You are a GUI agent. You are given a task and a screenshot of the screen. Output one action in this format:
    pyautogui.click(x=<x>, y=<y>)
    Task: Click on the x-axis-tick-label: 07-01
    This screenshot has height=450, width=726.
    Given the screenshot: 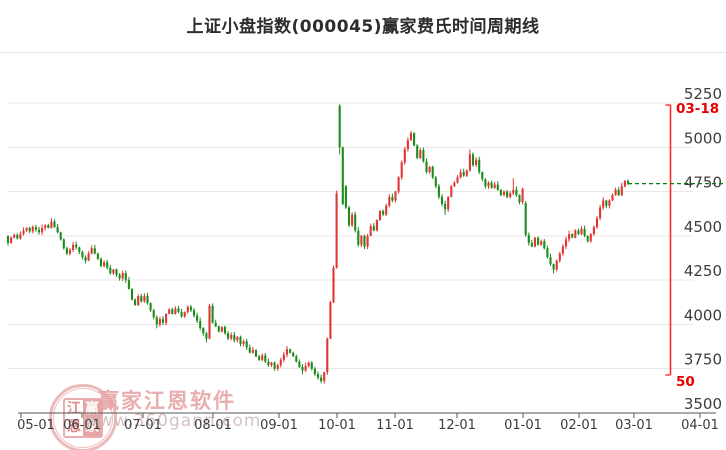 What is the action you would take?
    pyautogui.click(x=143, y=425)
    